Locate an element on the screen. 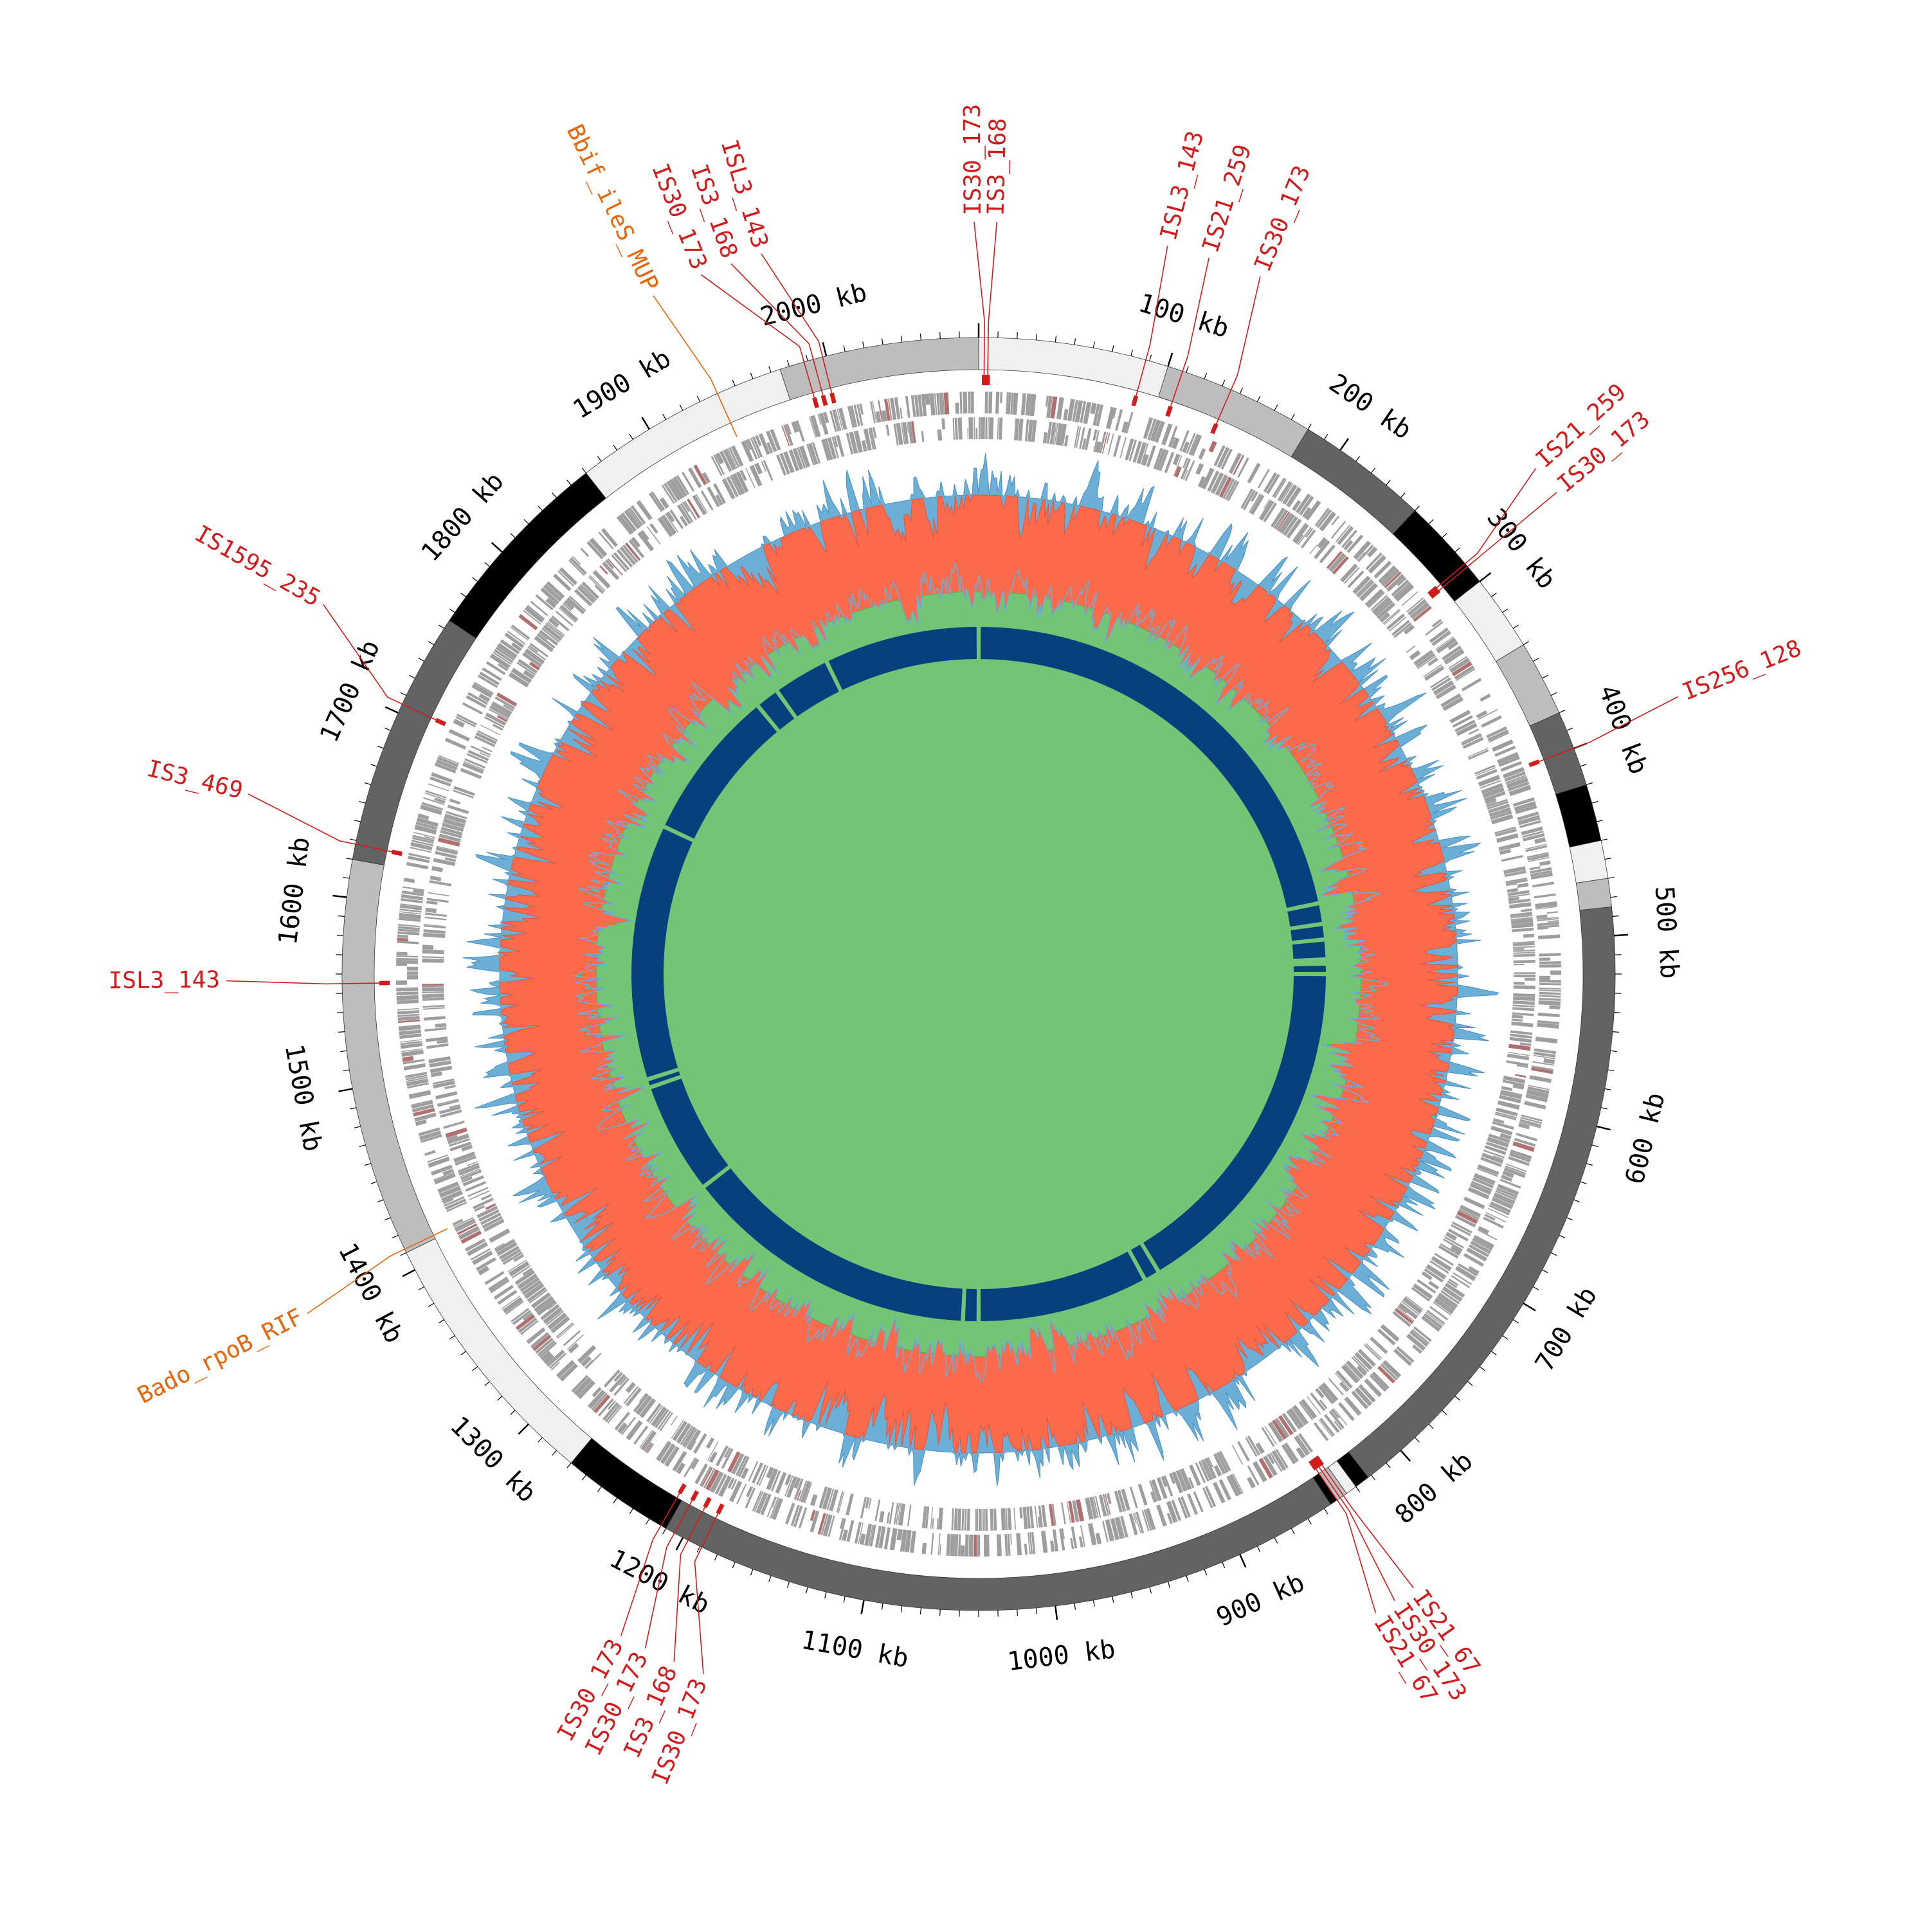  tick-label: 1600 kb is located at coordinates (294, 891).